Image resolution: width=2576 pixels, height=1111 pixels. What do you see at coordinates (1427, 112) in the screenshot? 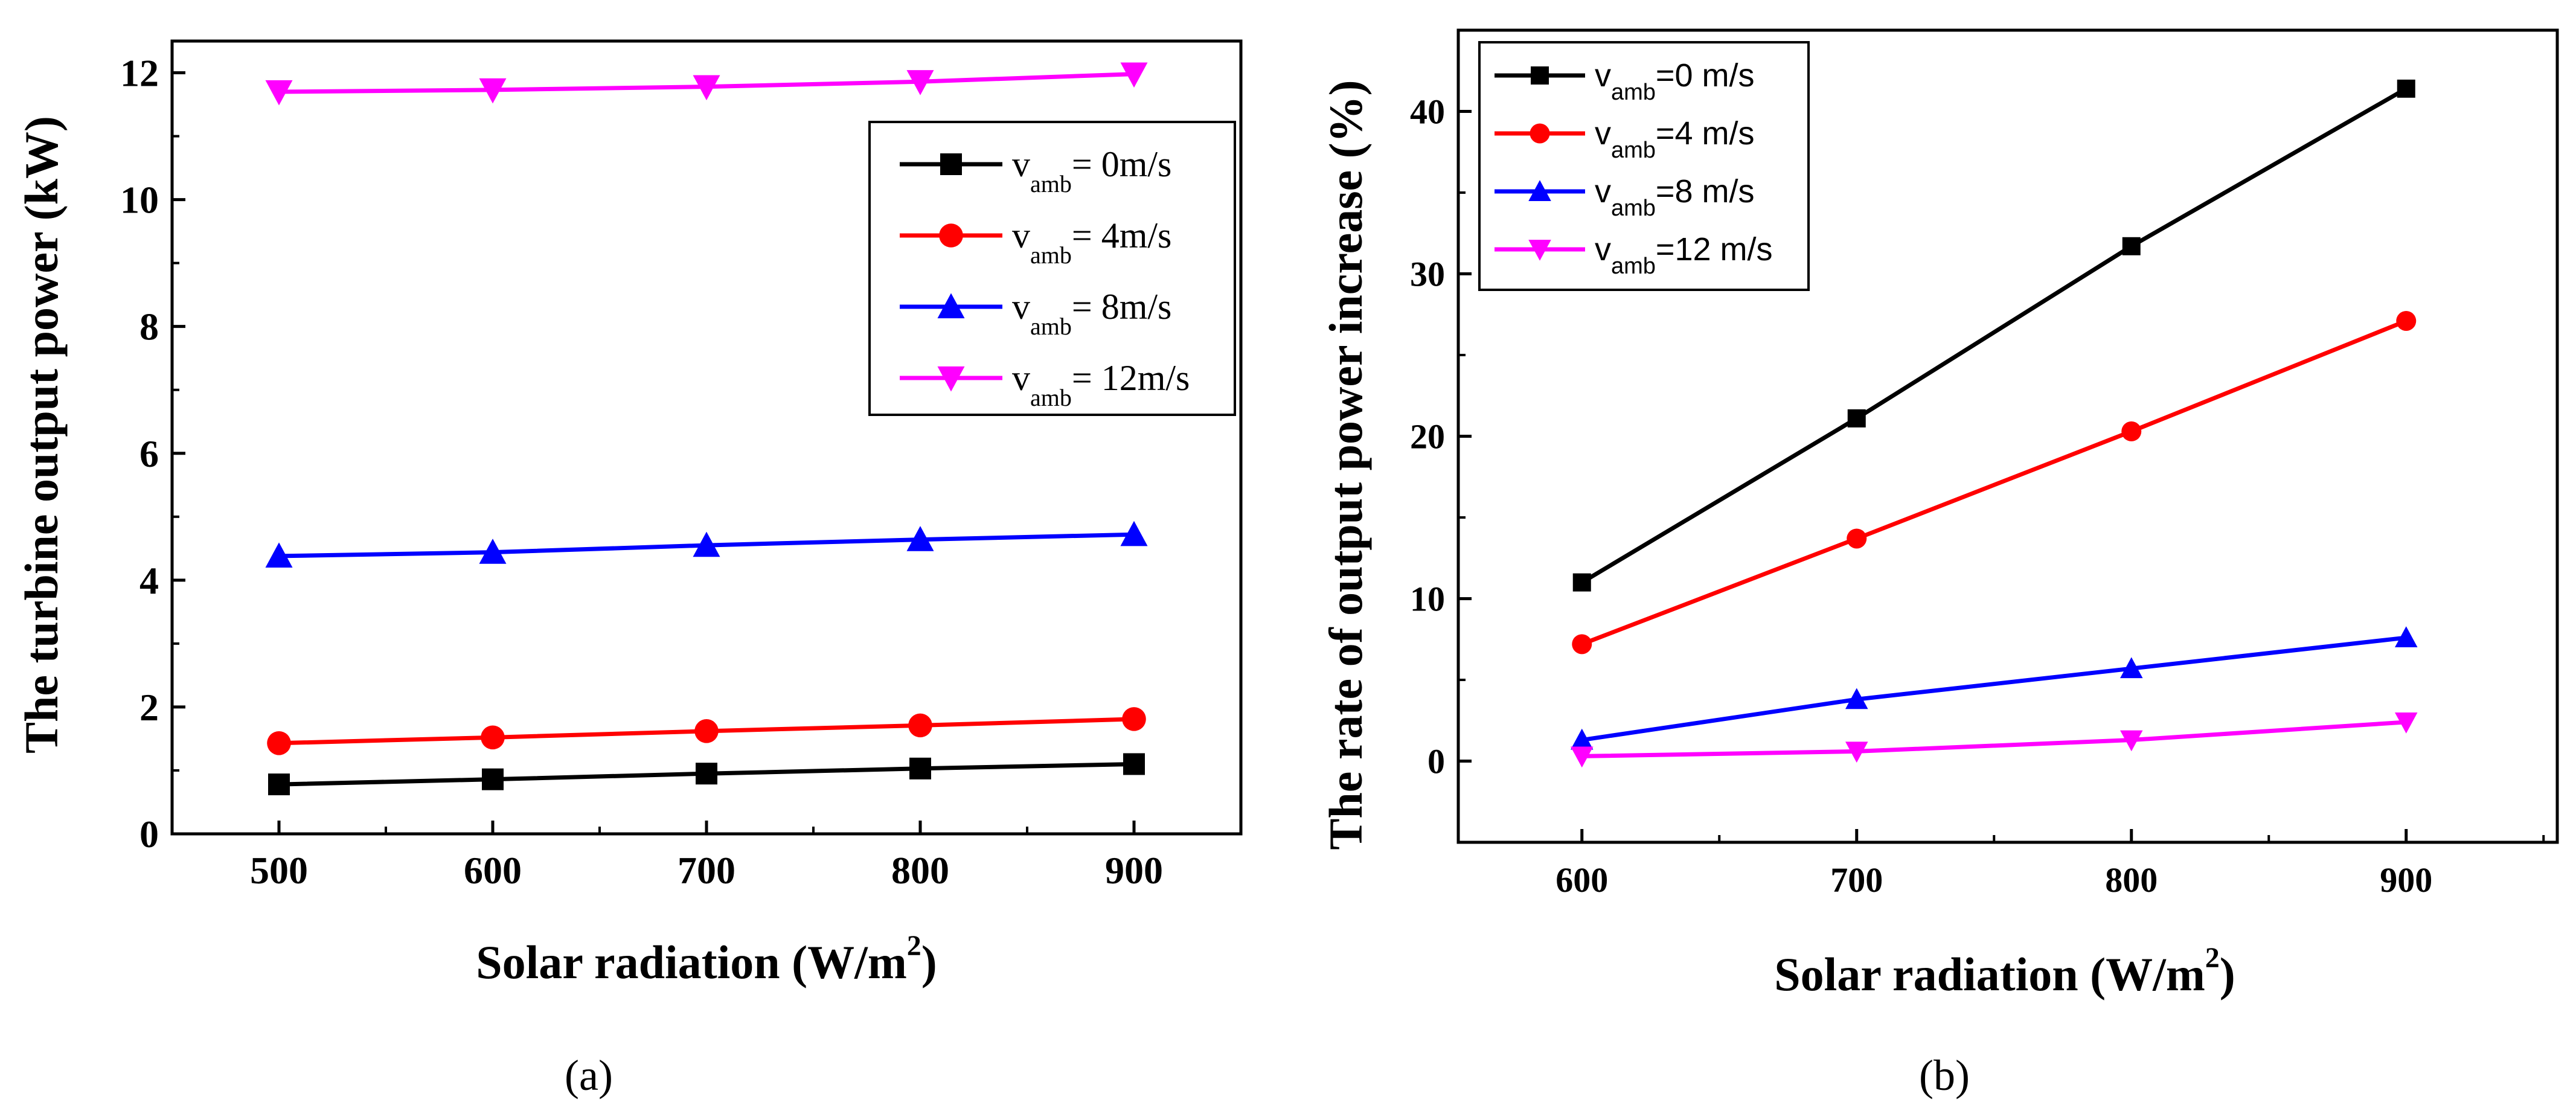
I see `y-tick-label-b-4: 40` at bounding box center [1427, 112].